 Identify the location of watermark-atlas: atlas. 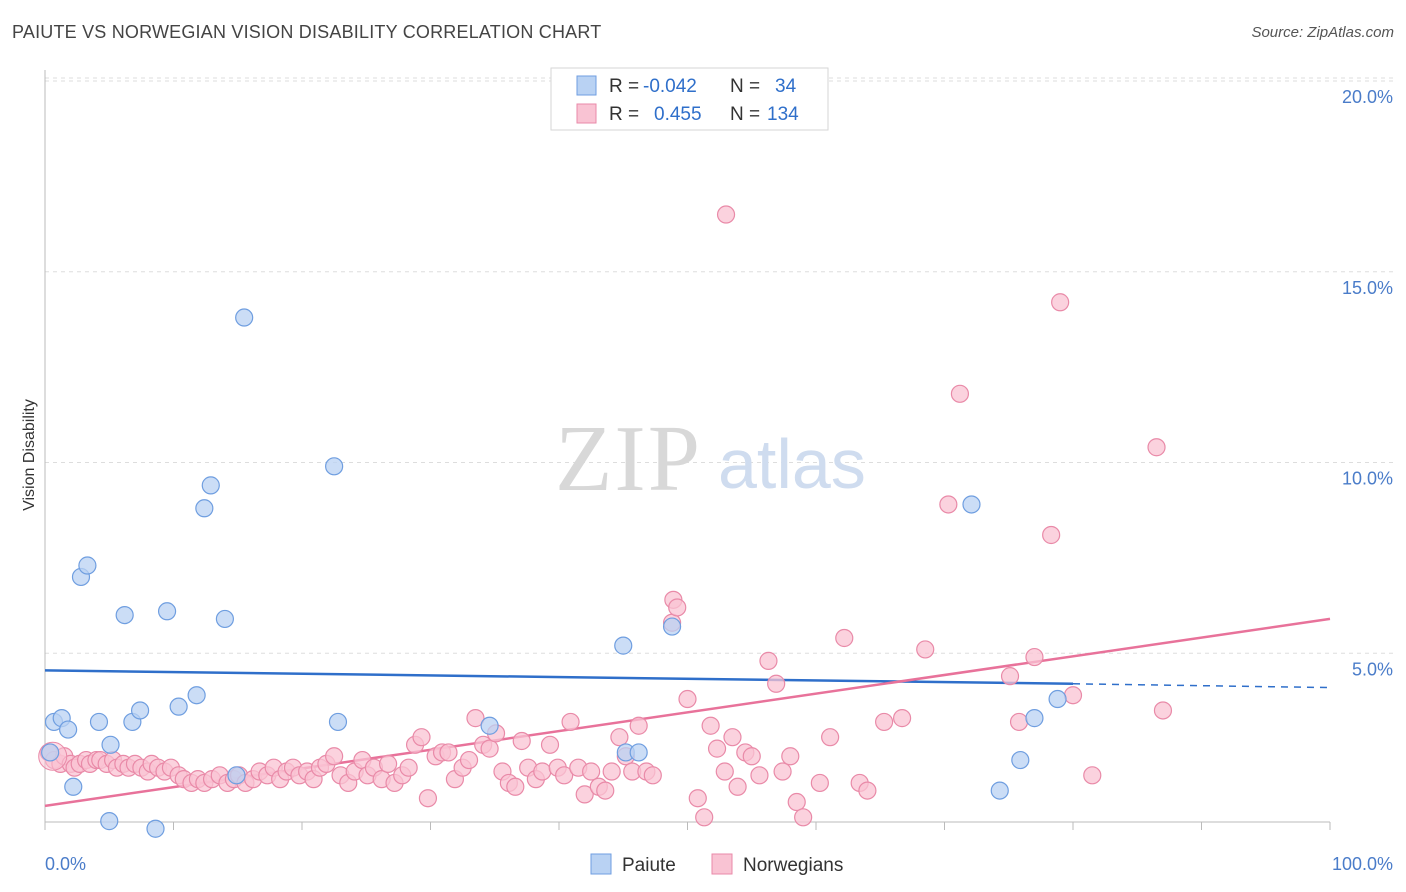
(792, 464).